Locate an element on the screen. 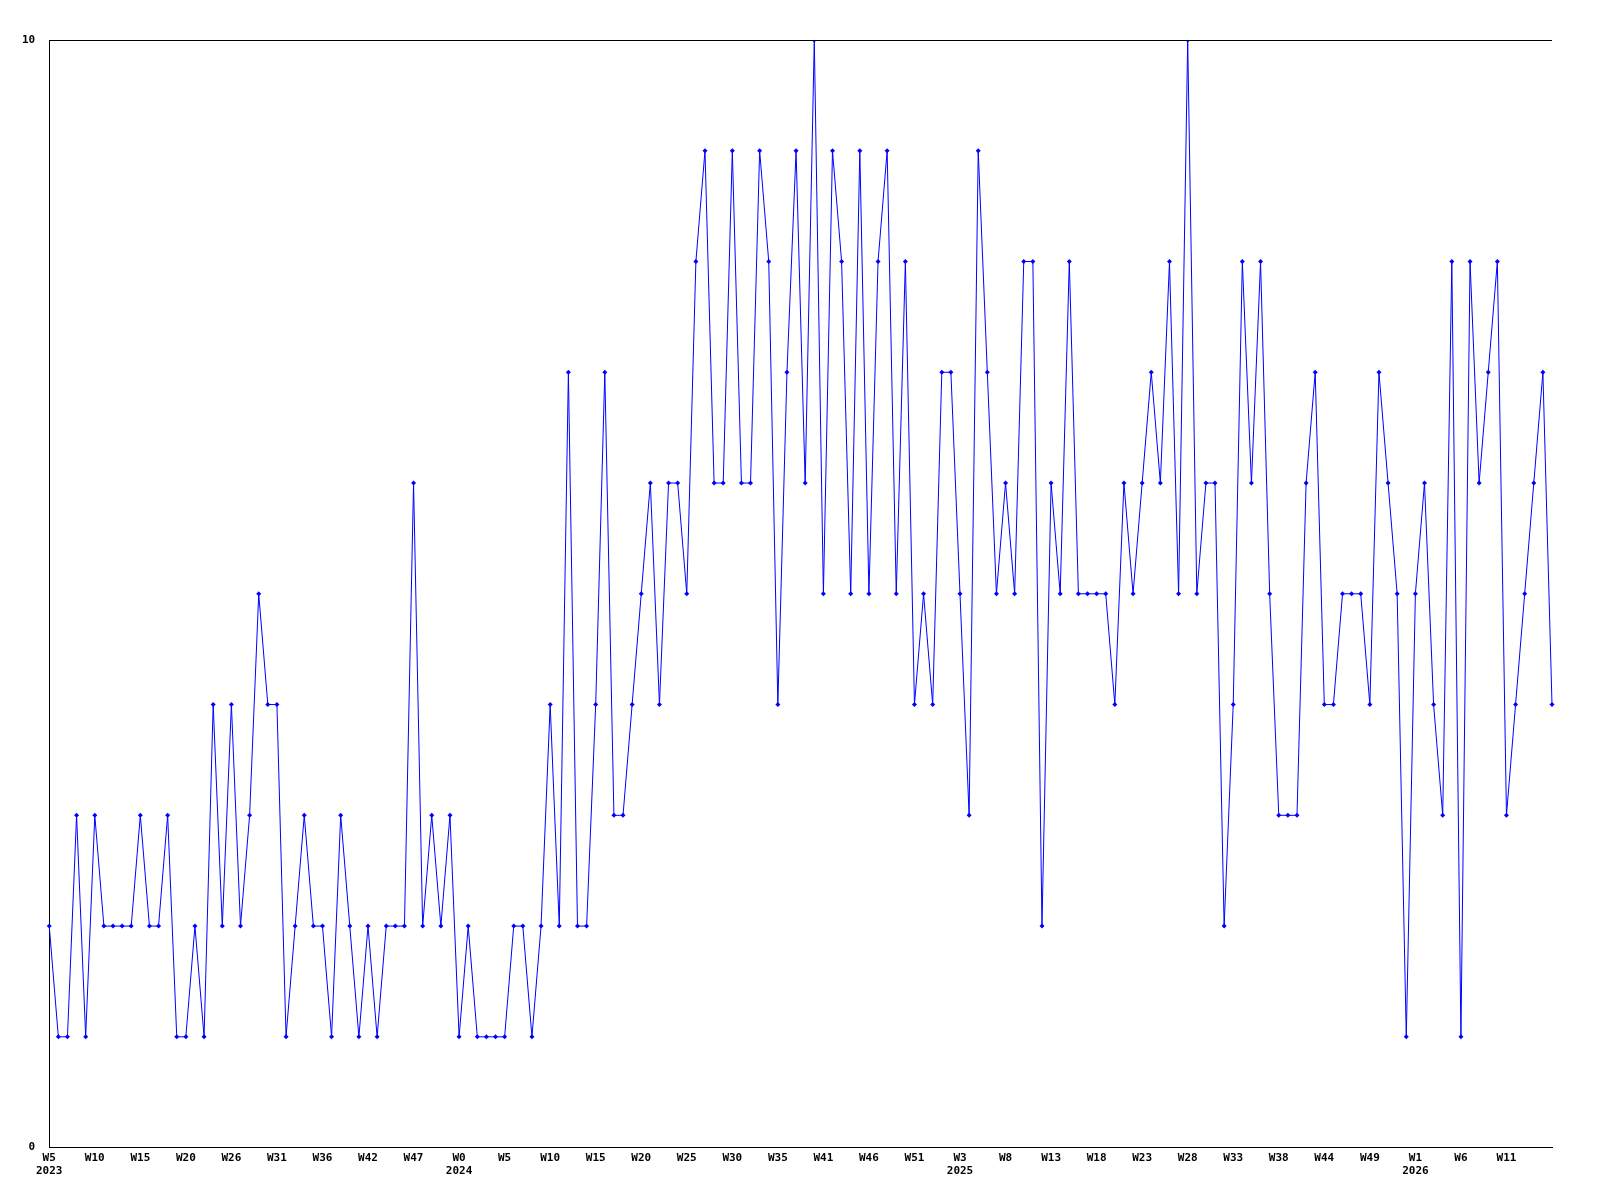 This screenshot has width=1600, height=1200. x-tick-label: W44 is located at coordinates (1324, 1158).